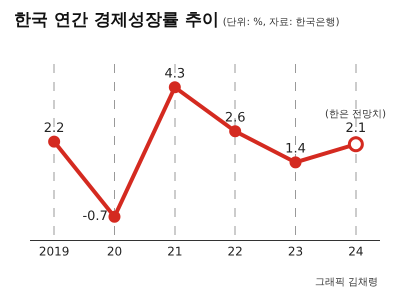 The width and height of the screenshot is (410, 290). Describe the element at coordinates (235, 251) in the screenshot. I see `x-tick-label: 22` at that location.